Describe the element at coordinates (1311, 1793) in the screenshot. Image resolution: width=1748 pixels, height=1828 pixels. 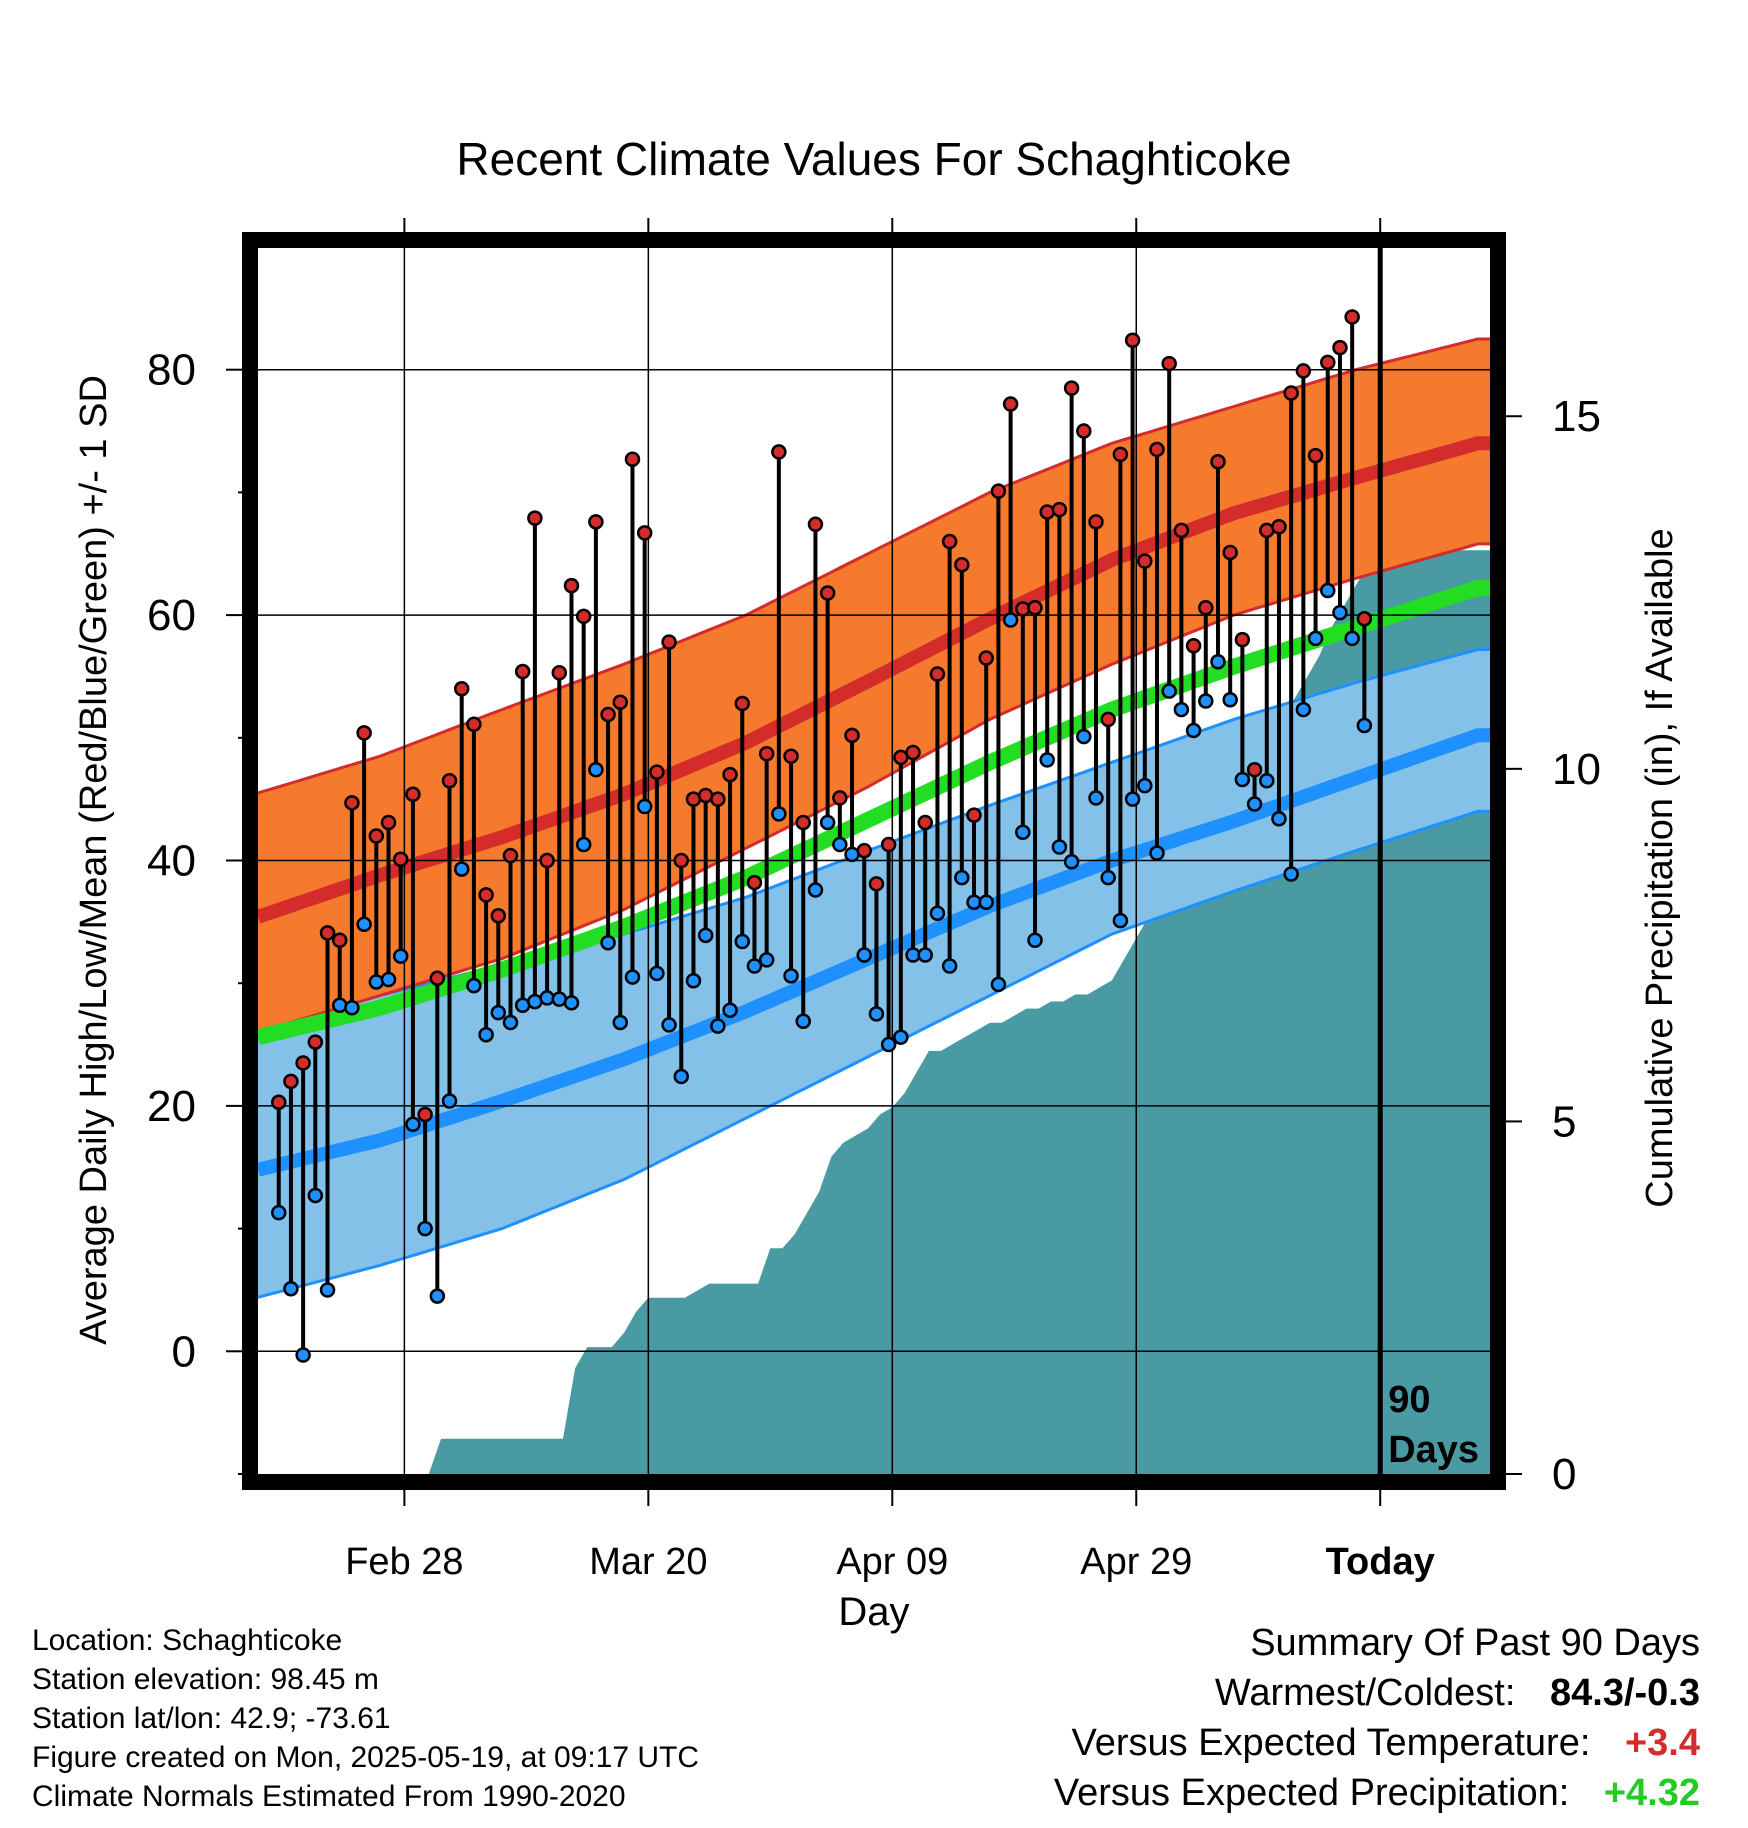
I see `summary-precip-label: Versus Expected Precipitation:` at that location.